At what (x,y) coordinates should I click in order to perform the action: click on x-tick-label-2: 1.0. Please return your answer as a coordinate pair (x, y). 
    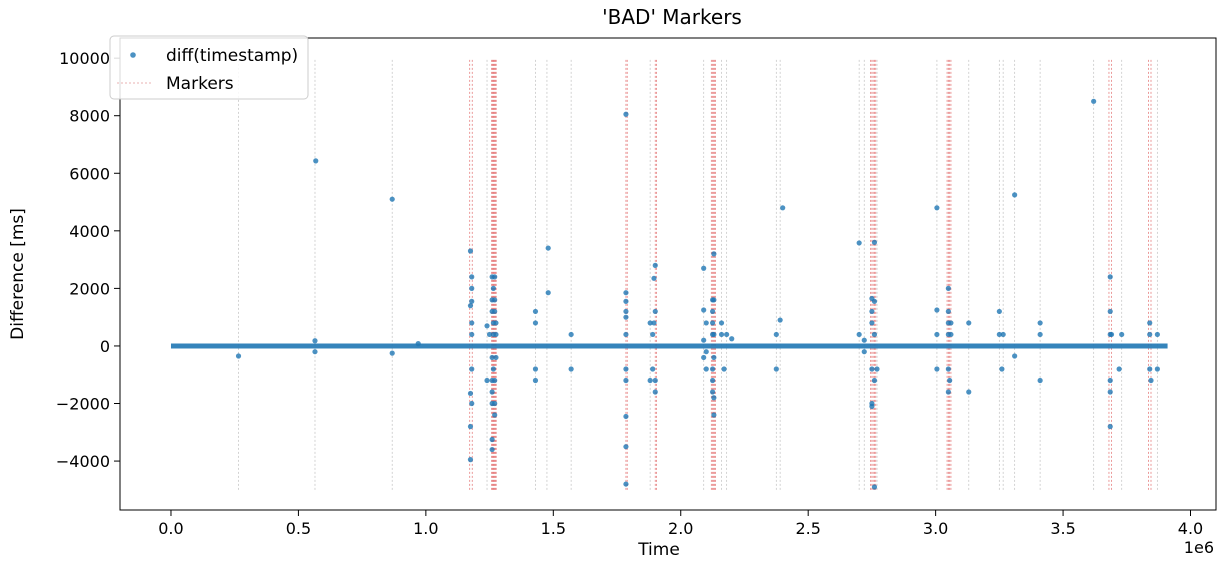
    Looking at the image, I should click on (425, 528).